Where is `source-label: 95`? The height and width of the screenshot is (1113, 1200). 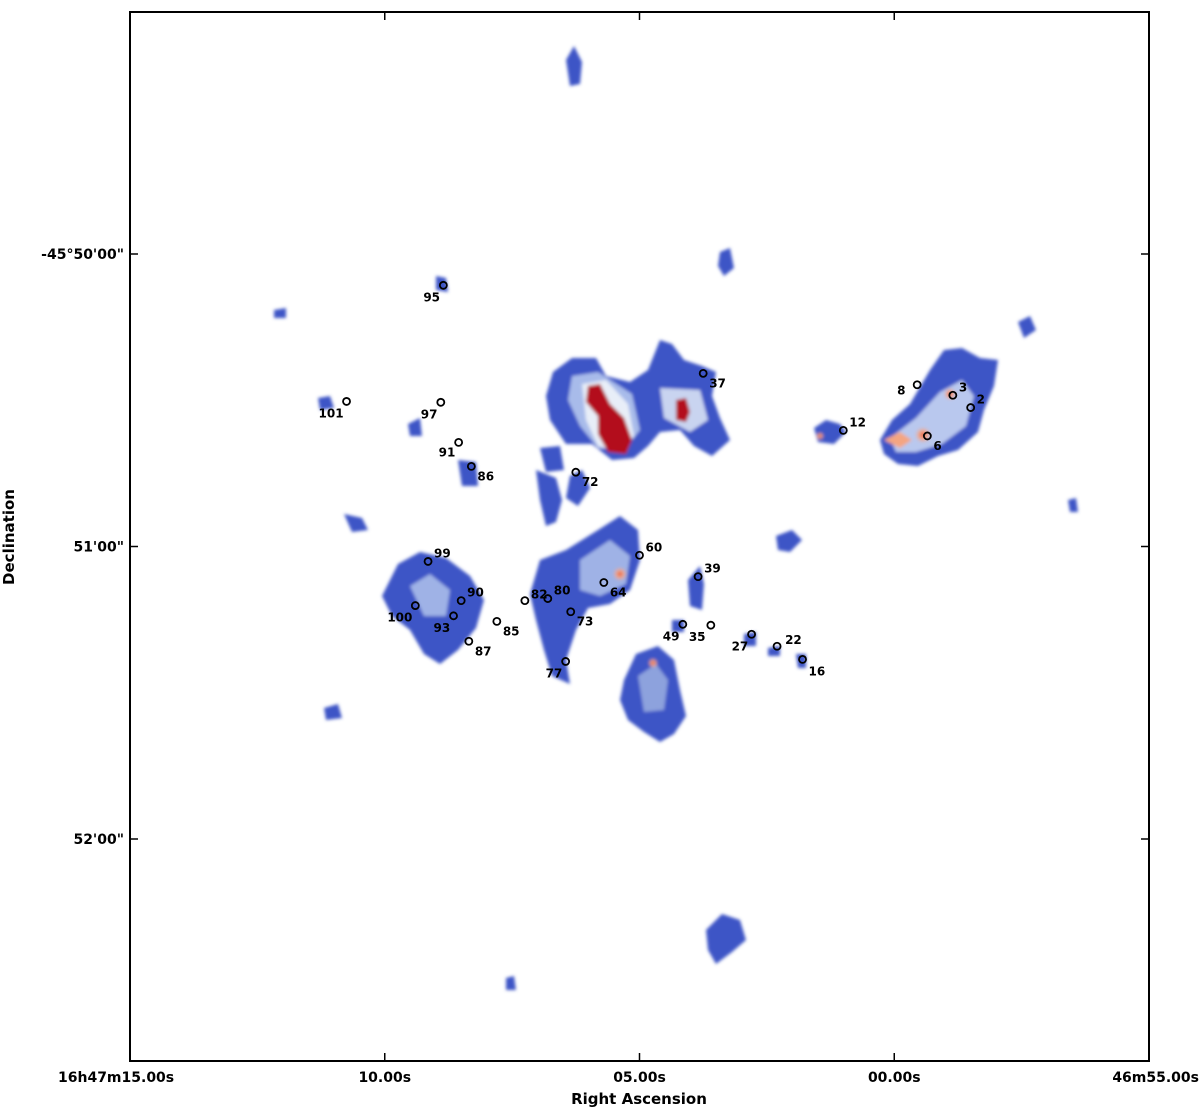
source-label: 95 is located at coordinates (431, 297).